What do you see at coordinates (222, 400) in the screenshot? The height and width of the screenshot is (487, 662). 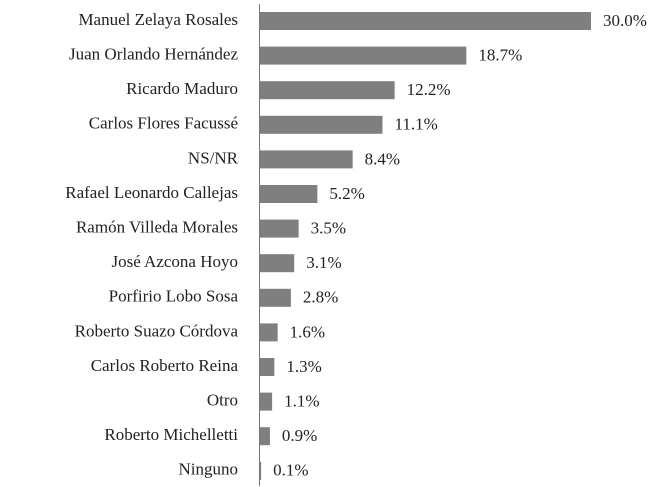 I see `category-label: Otro` at bounding box center [222, 400].